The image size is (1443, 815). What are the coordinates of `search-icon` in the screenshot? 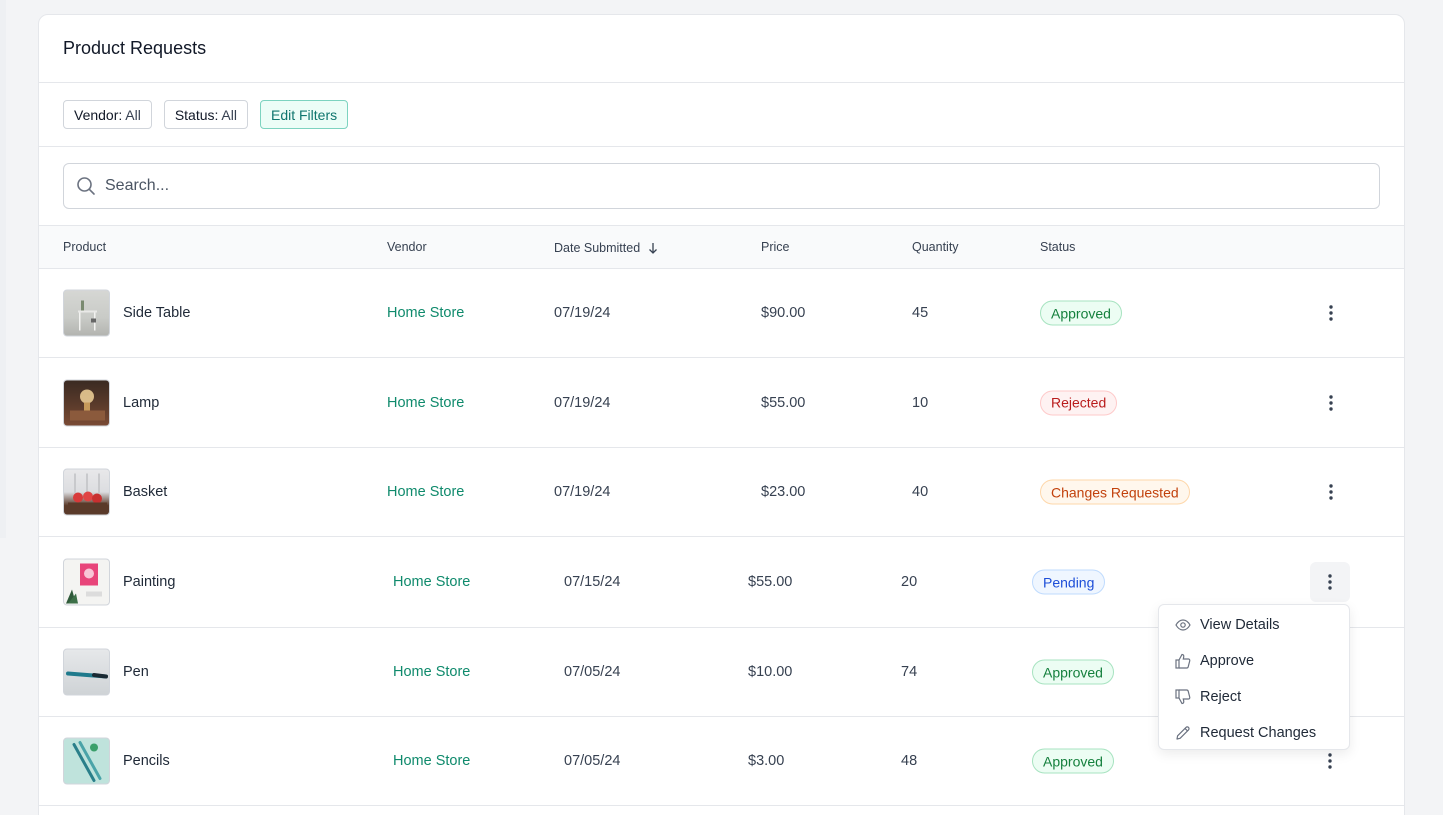 It's located at (86, 186).